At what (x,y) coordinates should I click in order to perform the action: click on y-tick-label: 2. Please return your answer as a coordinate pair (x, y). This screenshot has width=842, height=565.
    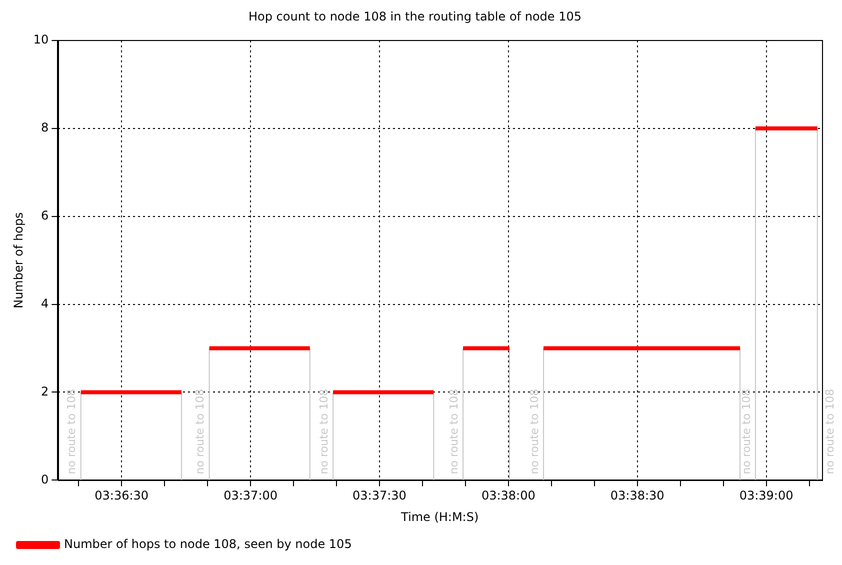
    Looking at the image, I should click on (45, 391).